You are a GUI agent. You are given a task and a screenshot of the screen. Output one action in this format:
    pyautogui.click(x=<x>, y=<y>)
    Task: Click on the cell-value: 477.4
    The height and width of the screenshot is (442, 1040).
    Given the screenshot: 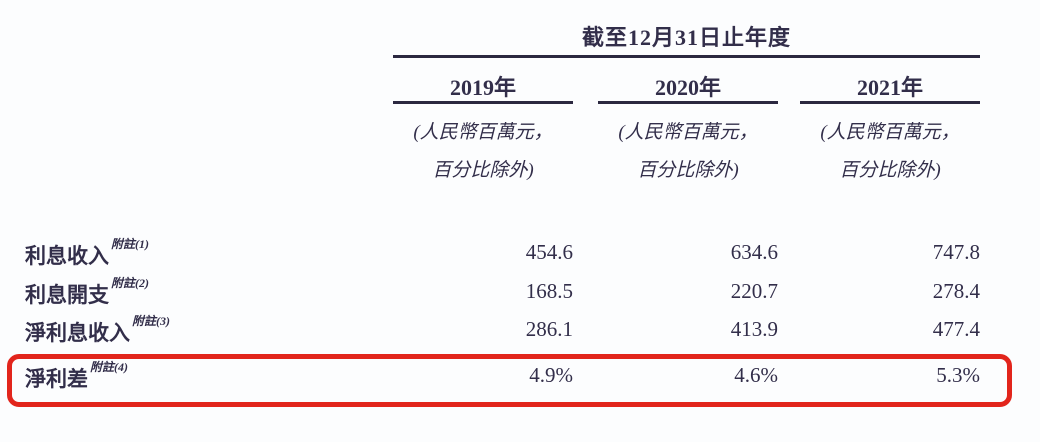 What is the action you would take?
    pyautogui.click(x=956, y=329)
    